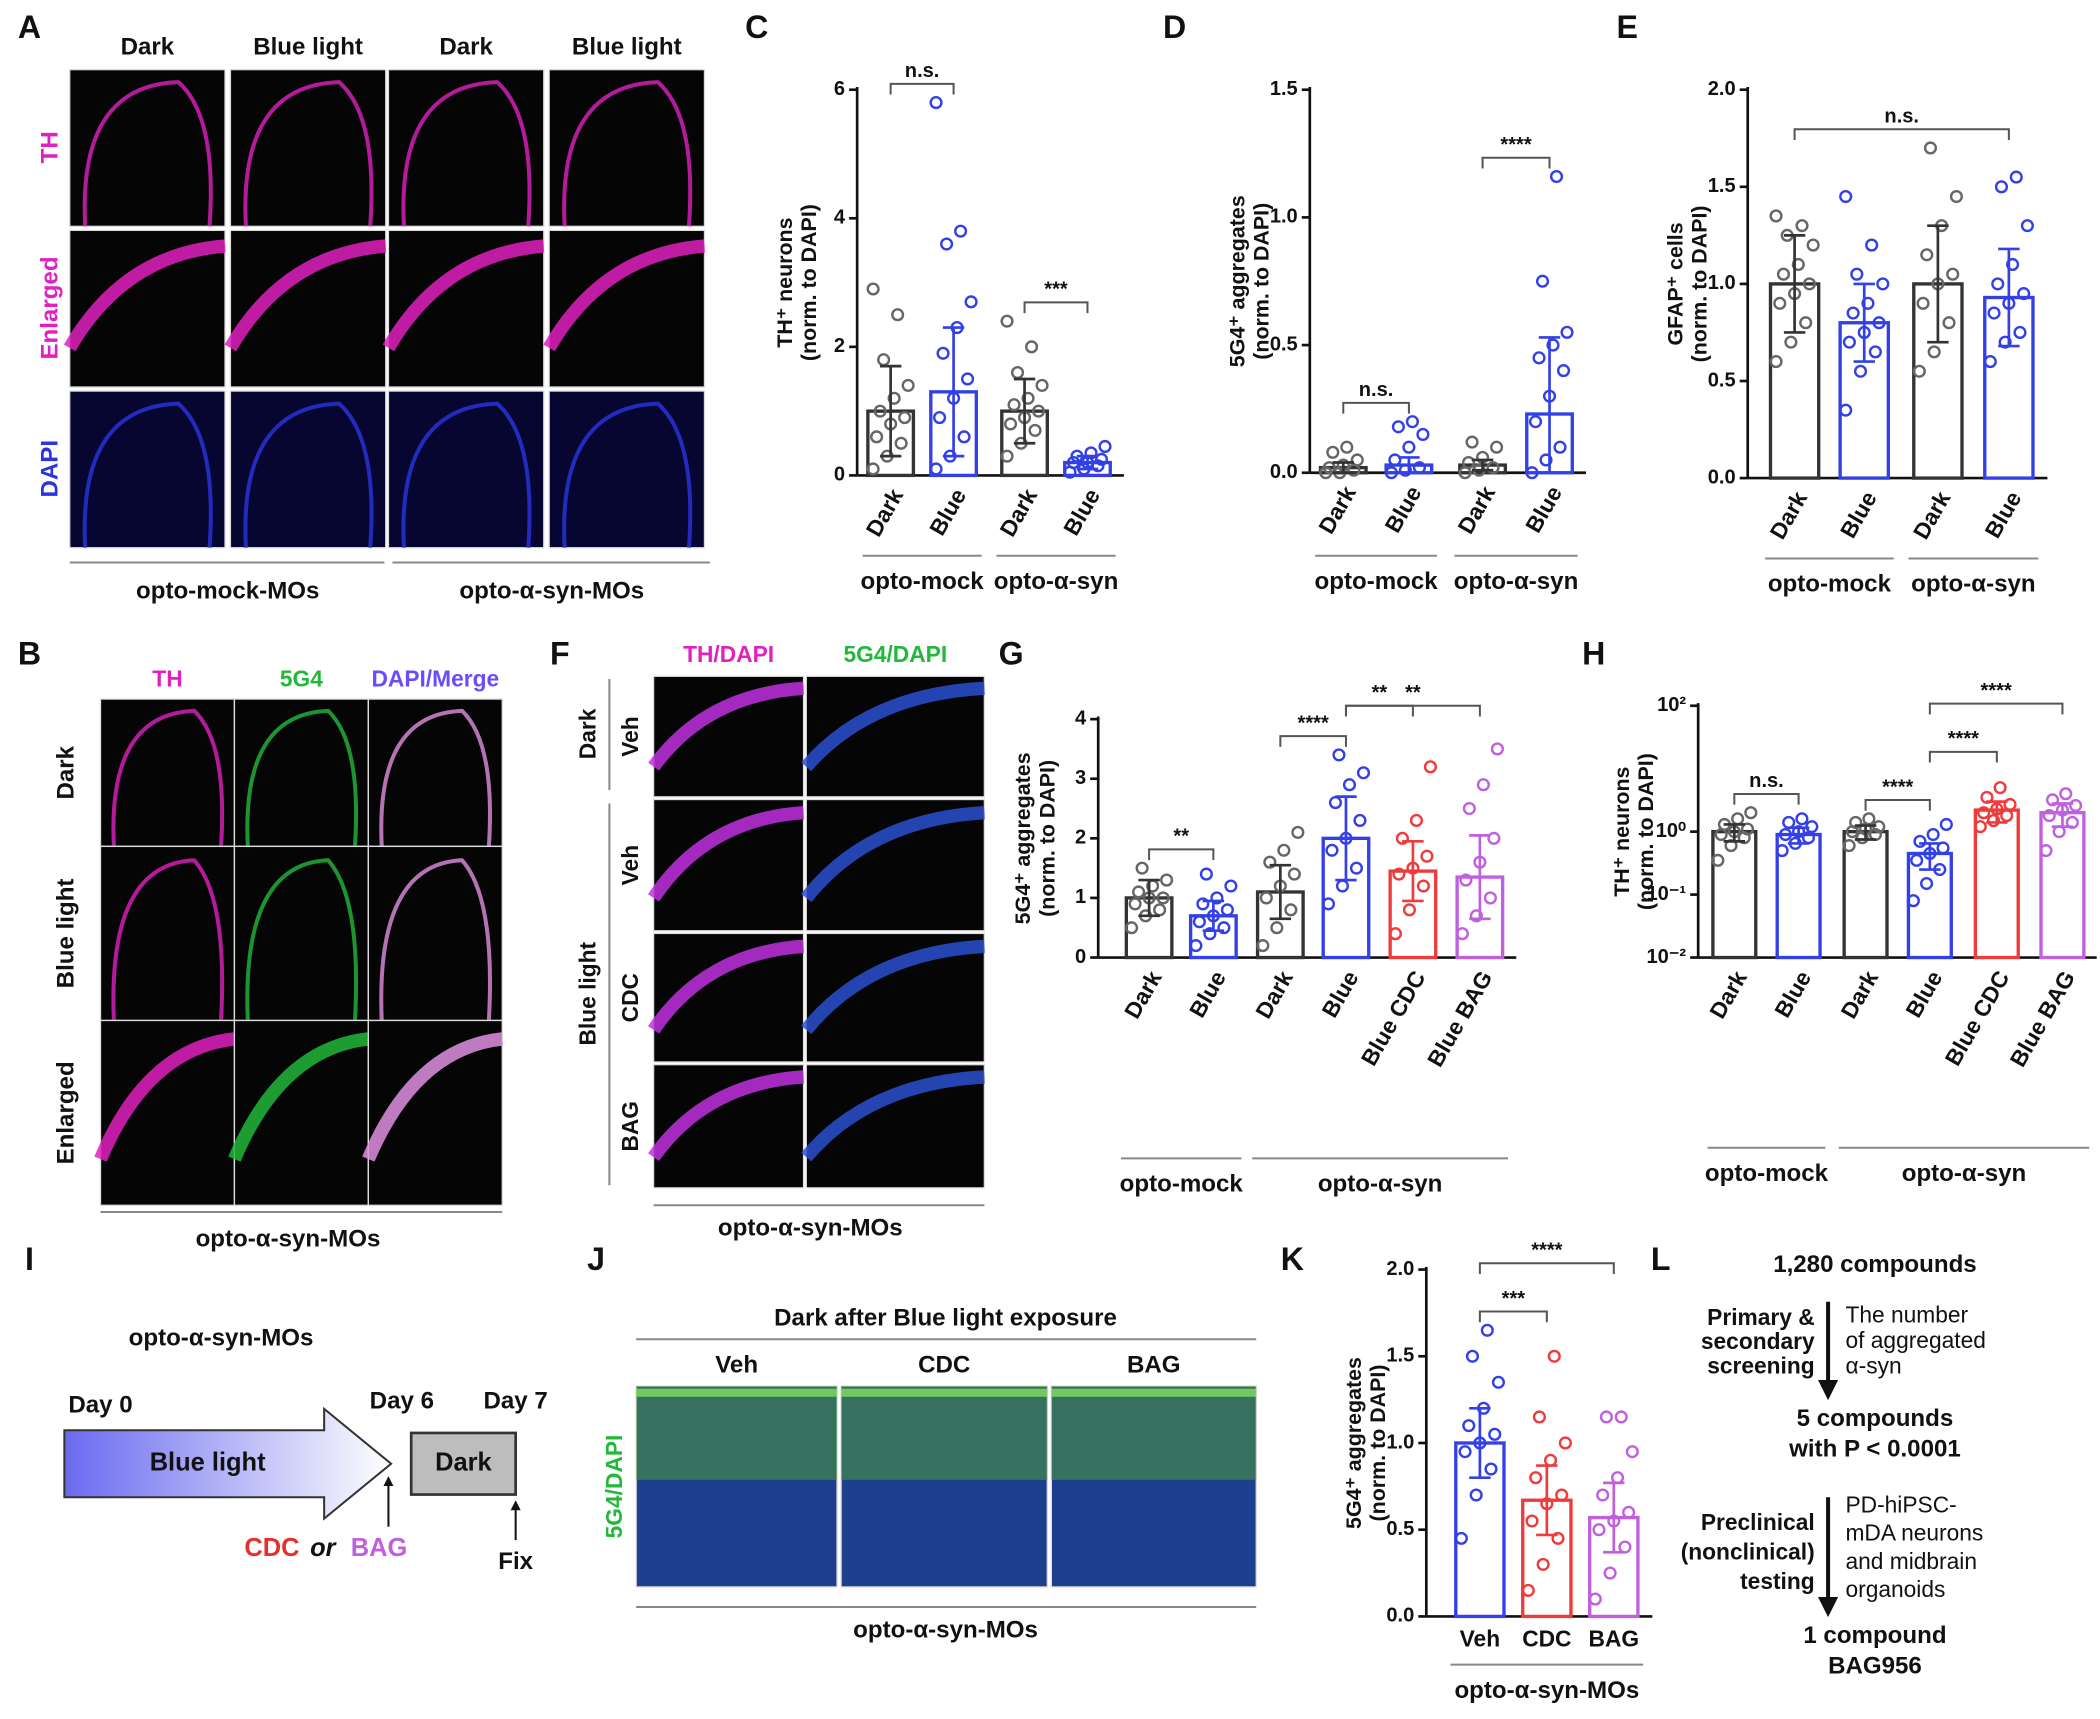 The height and width of the screenshot is (1719, 2100). I want to click on group-label: opto-mock, so click(1182, 1184).